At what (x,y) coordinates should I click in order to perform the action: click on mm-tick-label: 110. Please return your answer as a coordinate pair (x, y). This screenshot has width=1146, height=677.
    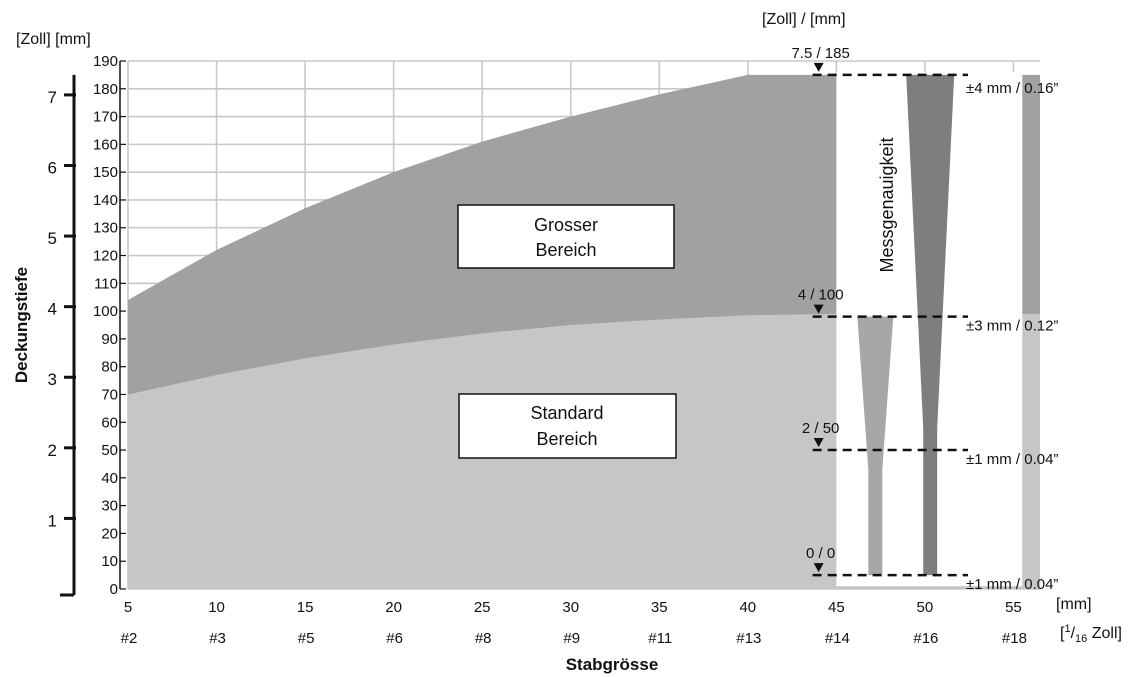
    Looking at the image, I should click on (106, 283).